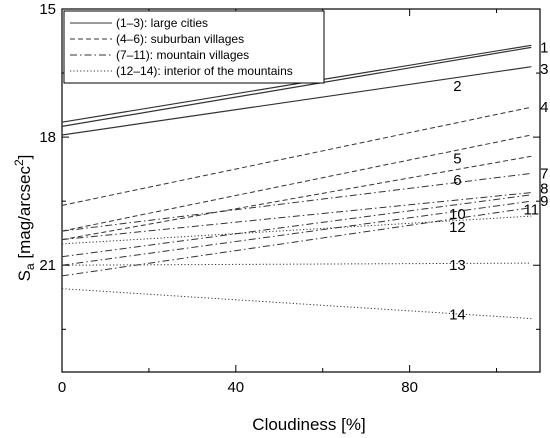 Image resolution: width=550 pixels, height=438 pixels. Describe the element at coordinates (457, 227) in the screenshot. I see `series-label-12: 12` at that location.